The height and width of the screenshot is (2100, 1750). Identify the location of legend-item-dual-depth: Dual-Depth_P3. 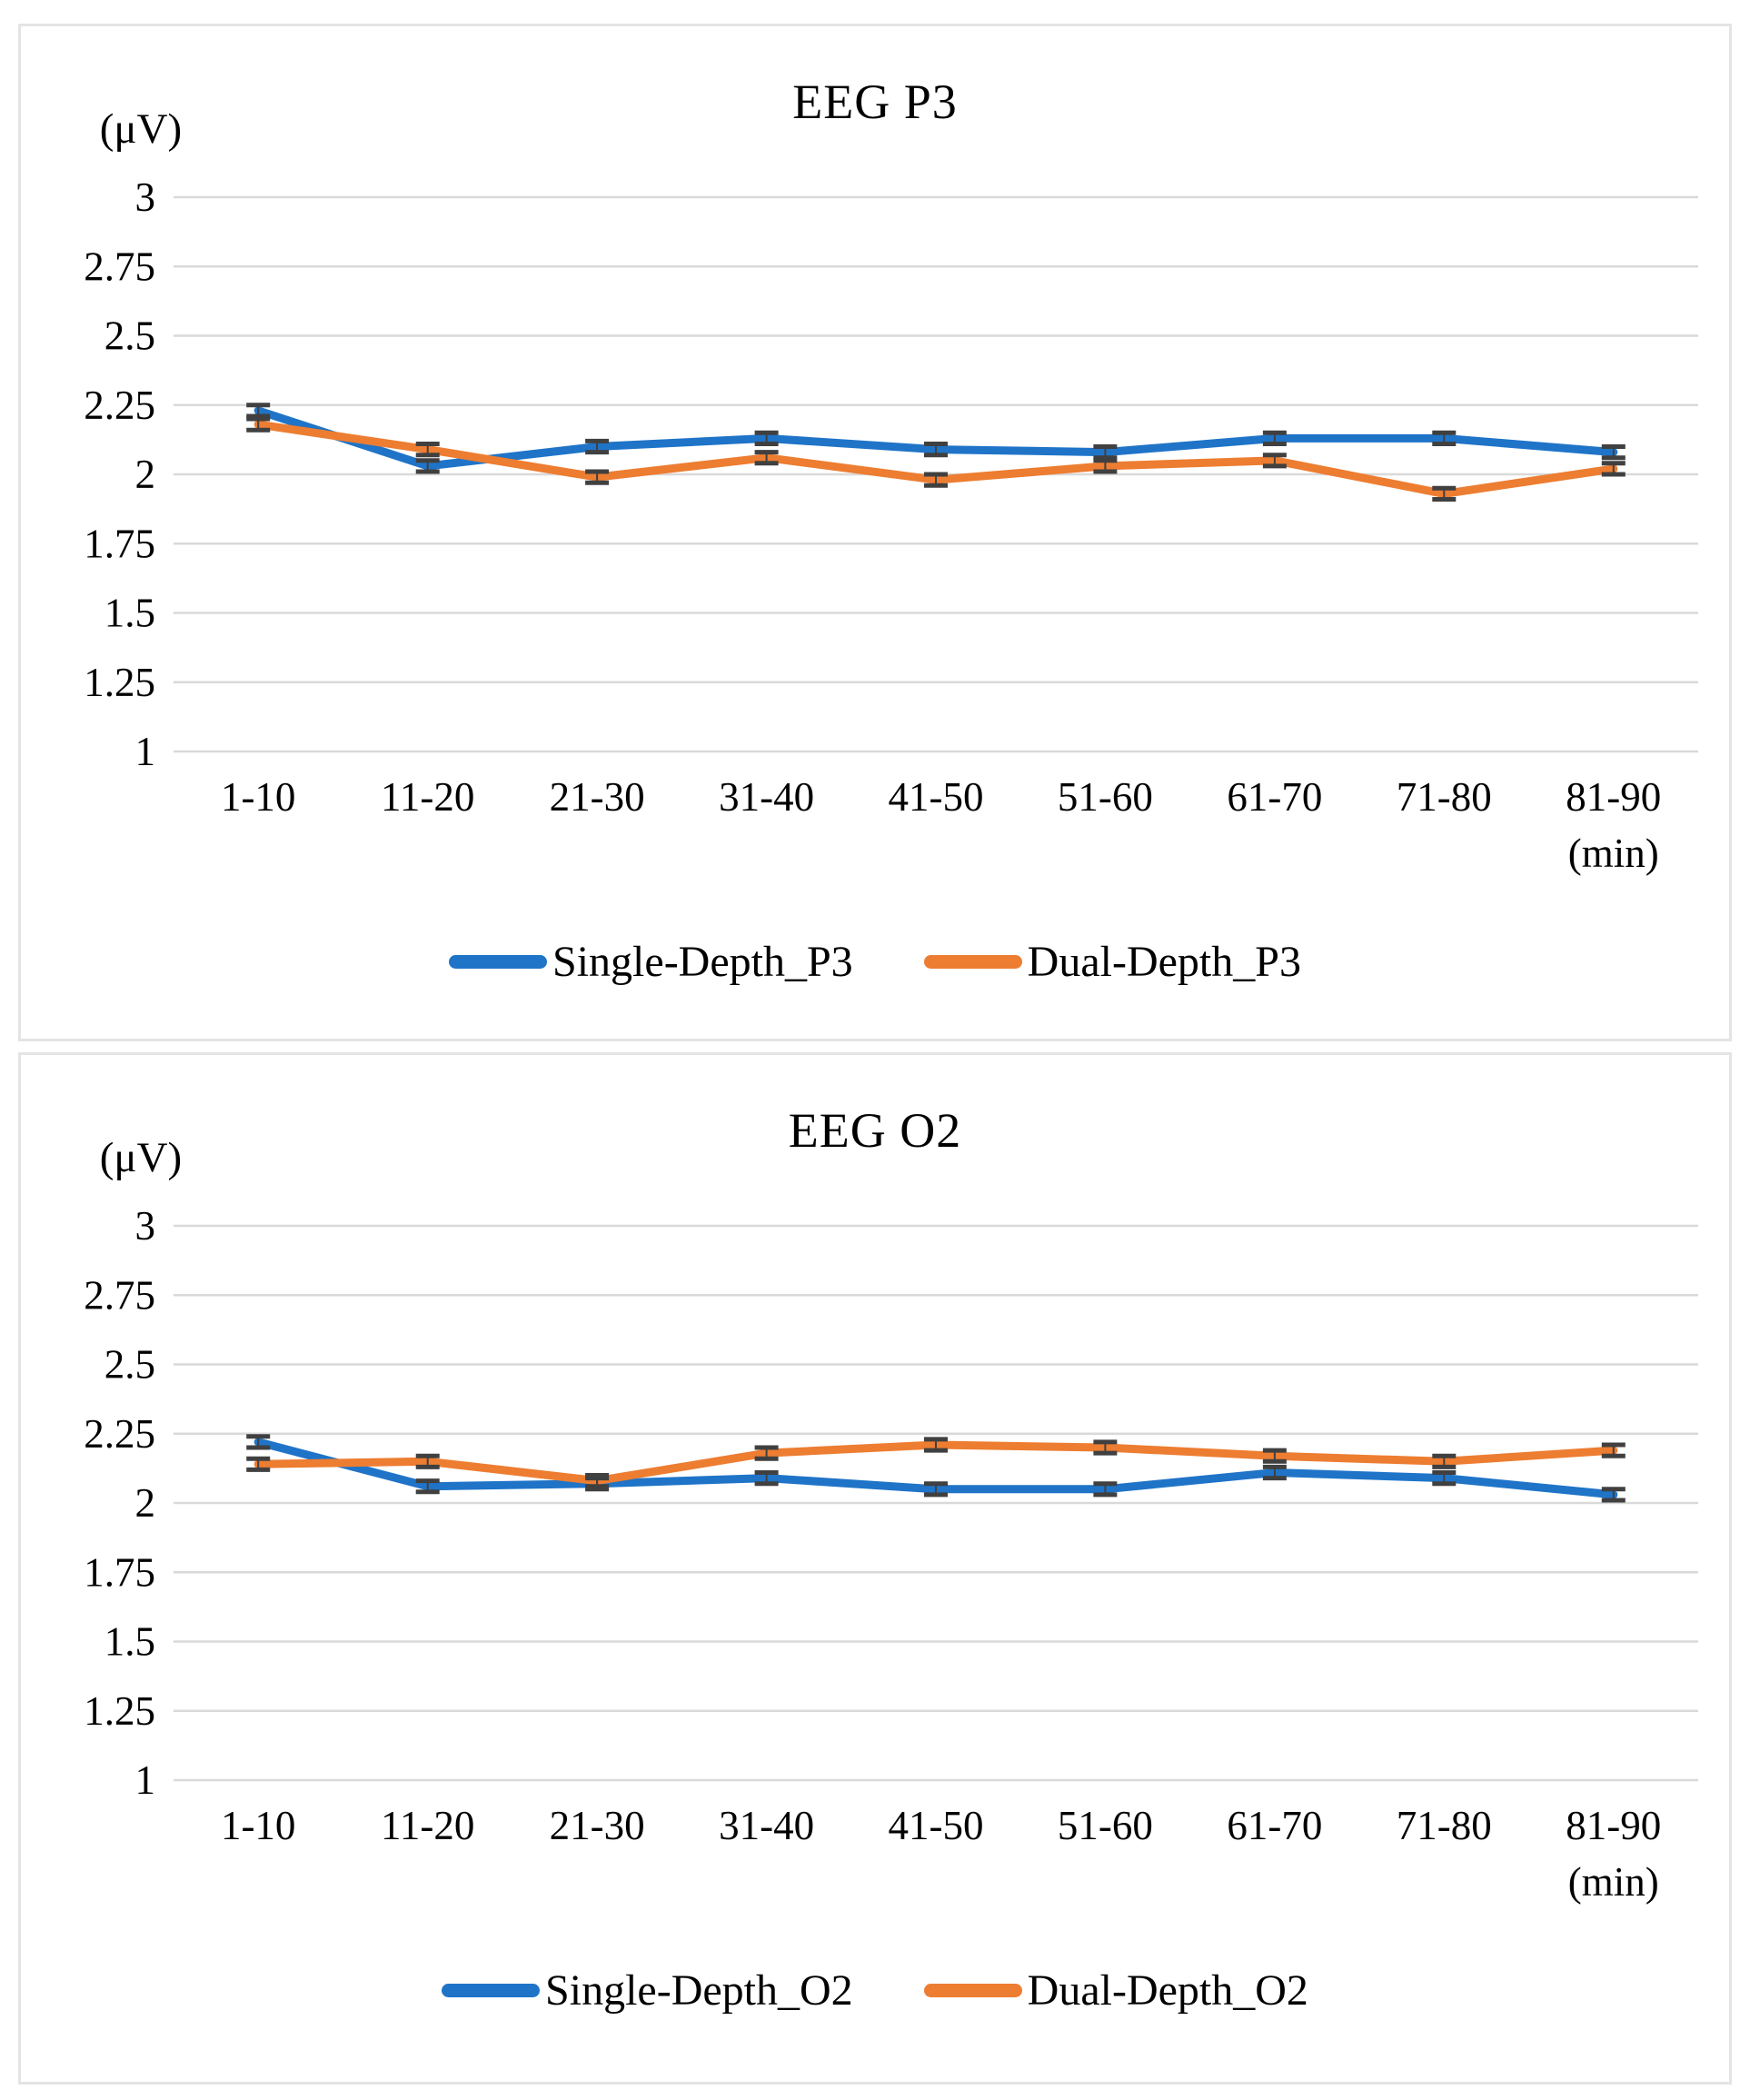
(1112, 962).